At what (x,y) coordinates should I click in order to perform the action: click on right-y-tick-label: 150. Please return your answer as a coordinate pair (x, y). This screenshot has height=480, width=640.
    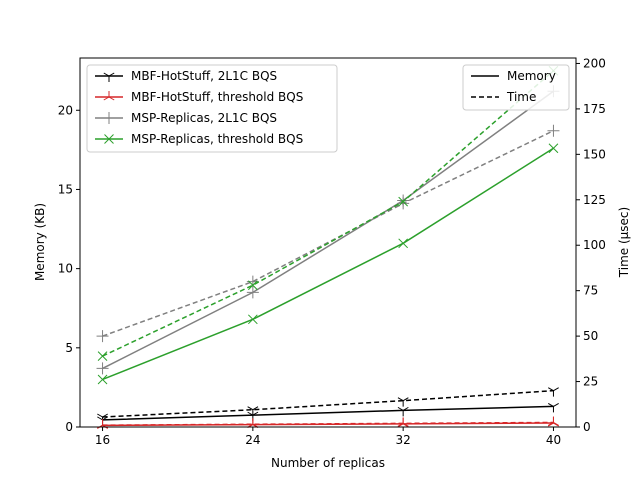
    Looking at the image, I should click on (594, 154).